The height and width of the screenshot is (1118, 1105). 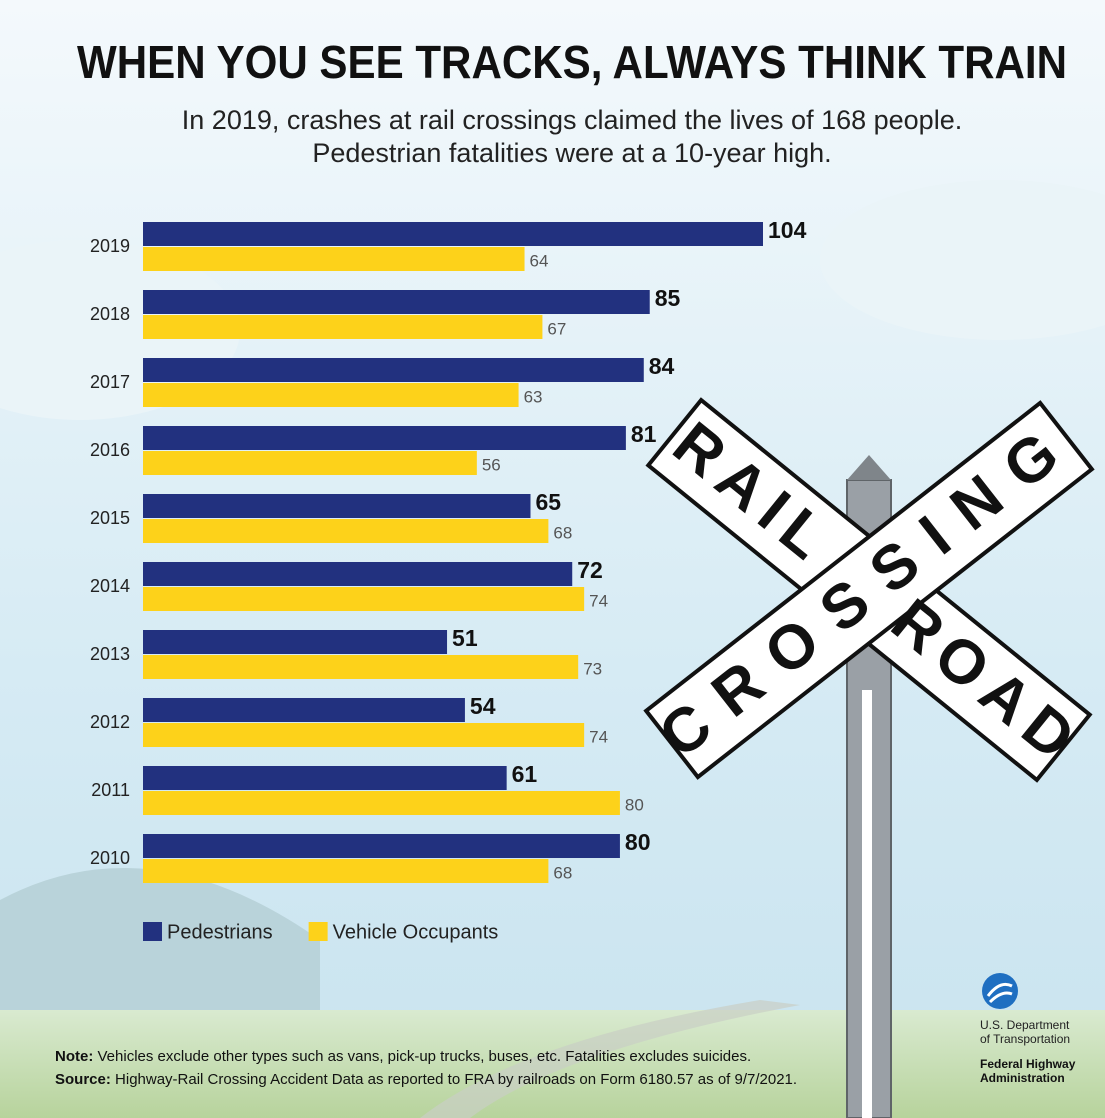 What do you see at coordinates (110, 858) in the screenshot?
I see `y-tick-label: 2010` at bounding box center [110, 858].